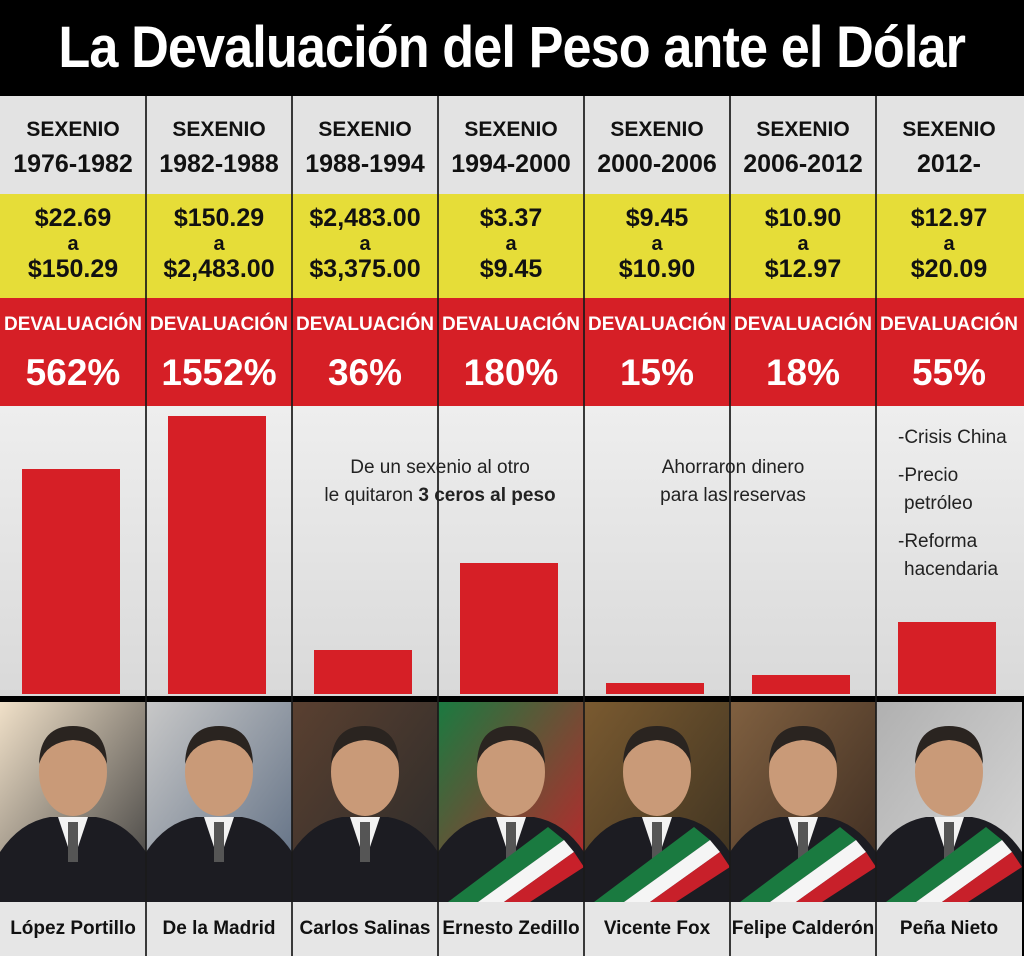  Describe the element at coordinates (733, 482) in the screenshot. I see `annotation-reservas: Ahorraron dinero para las reservas` at that location.